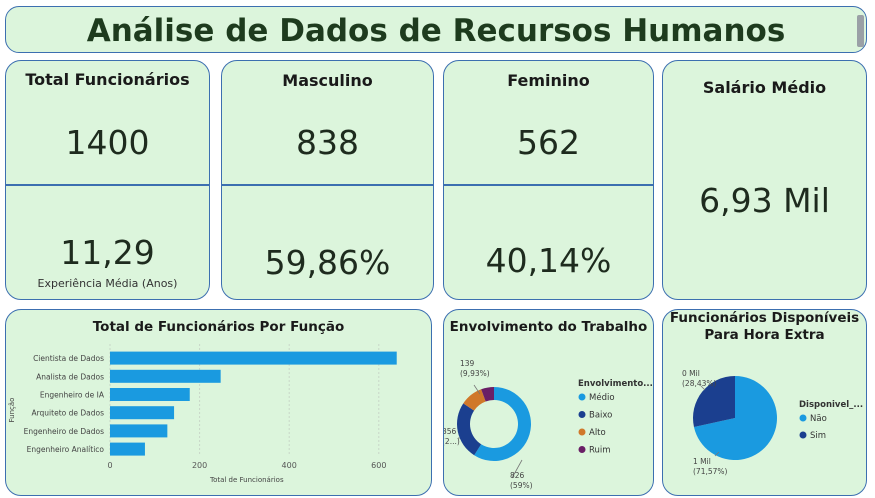 The height and width of the screenshot is (498, 875). Describe the element at coordinates (327, 142) in the screenshot. I see `kpi-male-value: 838` at that location.